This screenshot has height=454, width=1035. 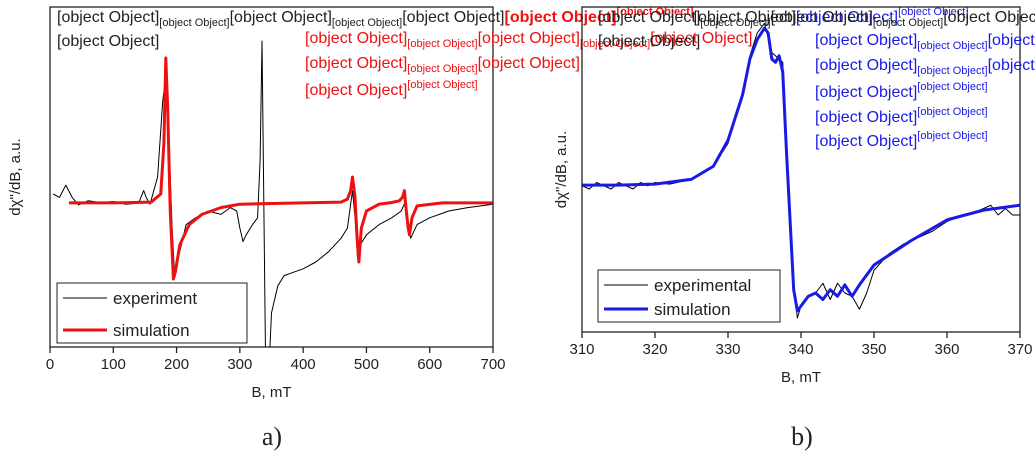 I want to click on legend-label: experiment, so click(x=155, y=298).